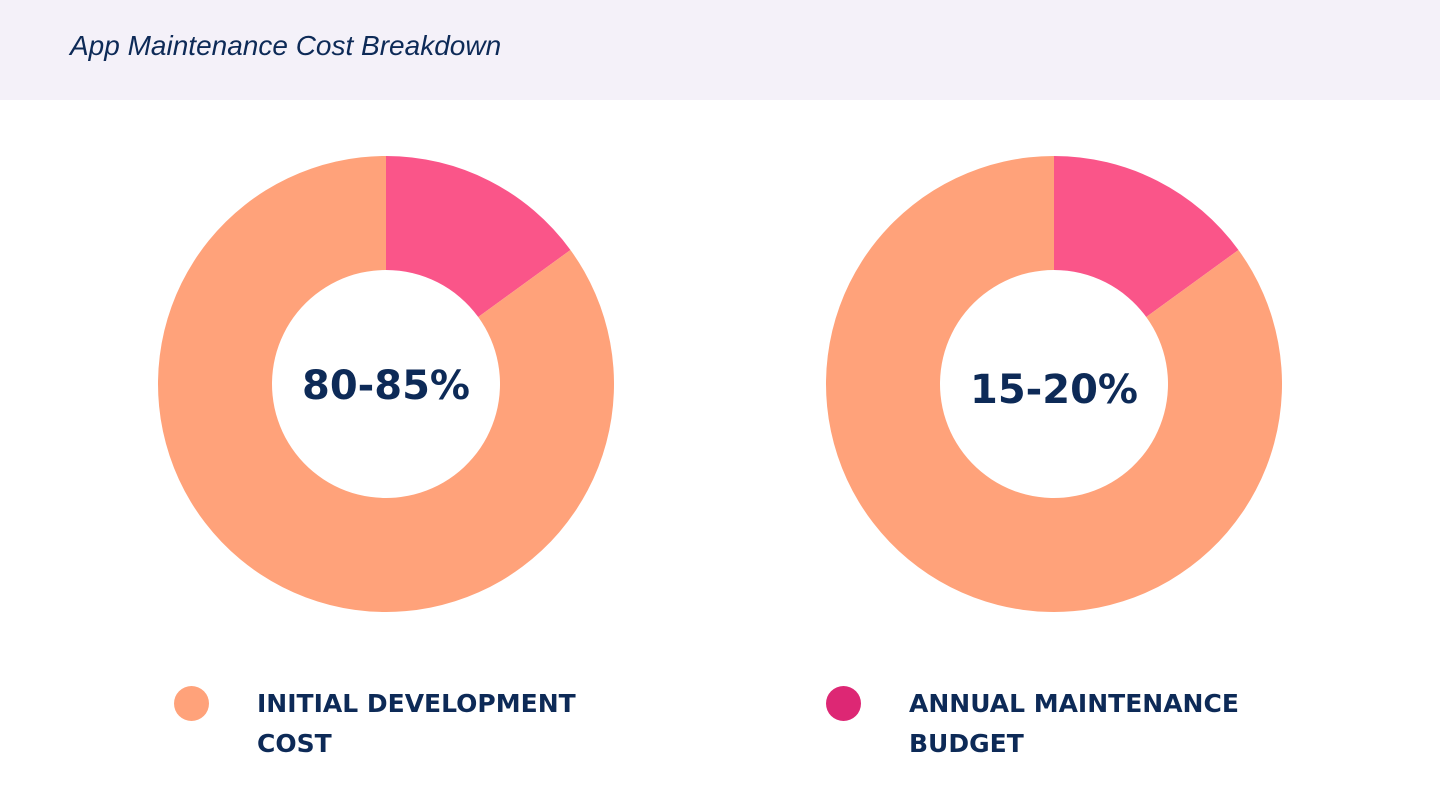  What do you see at coordinates (1074, 723) in the screenshot?
I see `legend-label-annual: ANNUAL MAINTENANCE BUDGET` at bounding box center [1074, 723].